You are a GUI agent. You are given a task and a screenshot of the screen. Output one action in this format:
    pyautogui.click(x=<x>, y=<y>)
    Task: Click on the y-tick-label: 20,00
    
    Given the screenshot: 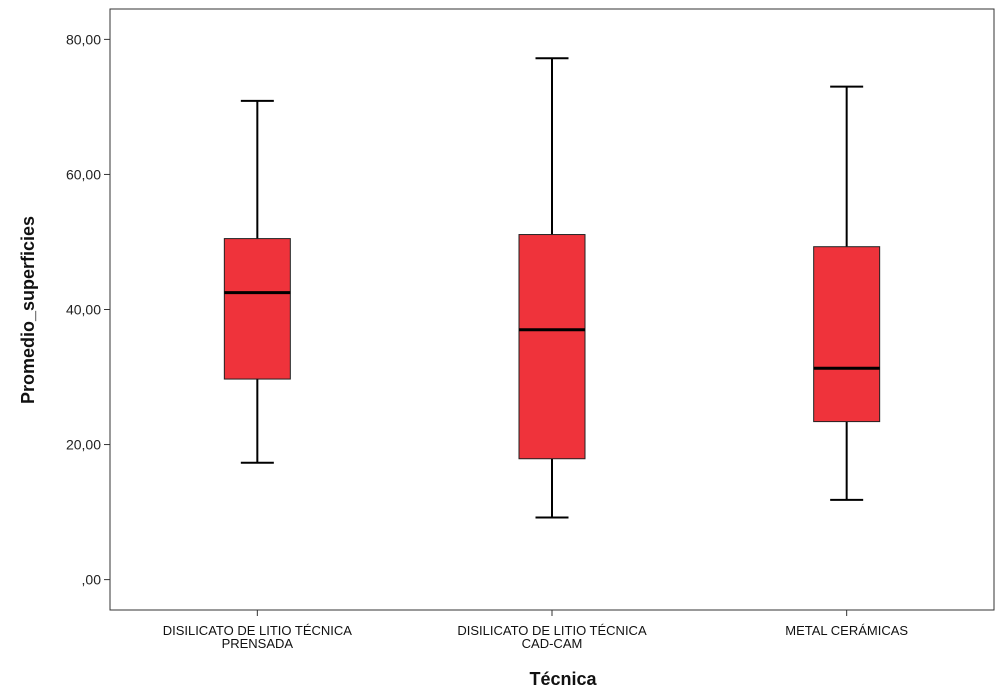 What is the action you would take?
    pyautogui.click(x=83, y=445)
    